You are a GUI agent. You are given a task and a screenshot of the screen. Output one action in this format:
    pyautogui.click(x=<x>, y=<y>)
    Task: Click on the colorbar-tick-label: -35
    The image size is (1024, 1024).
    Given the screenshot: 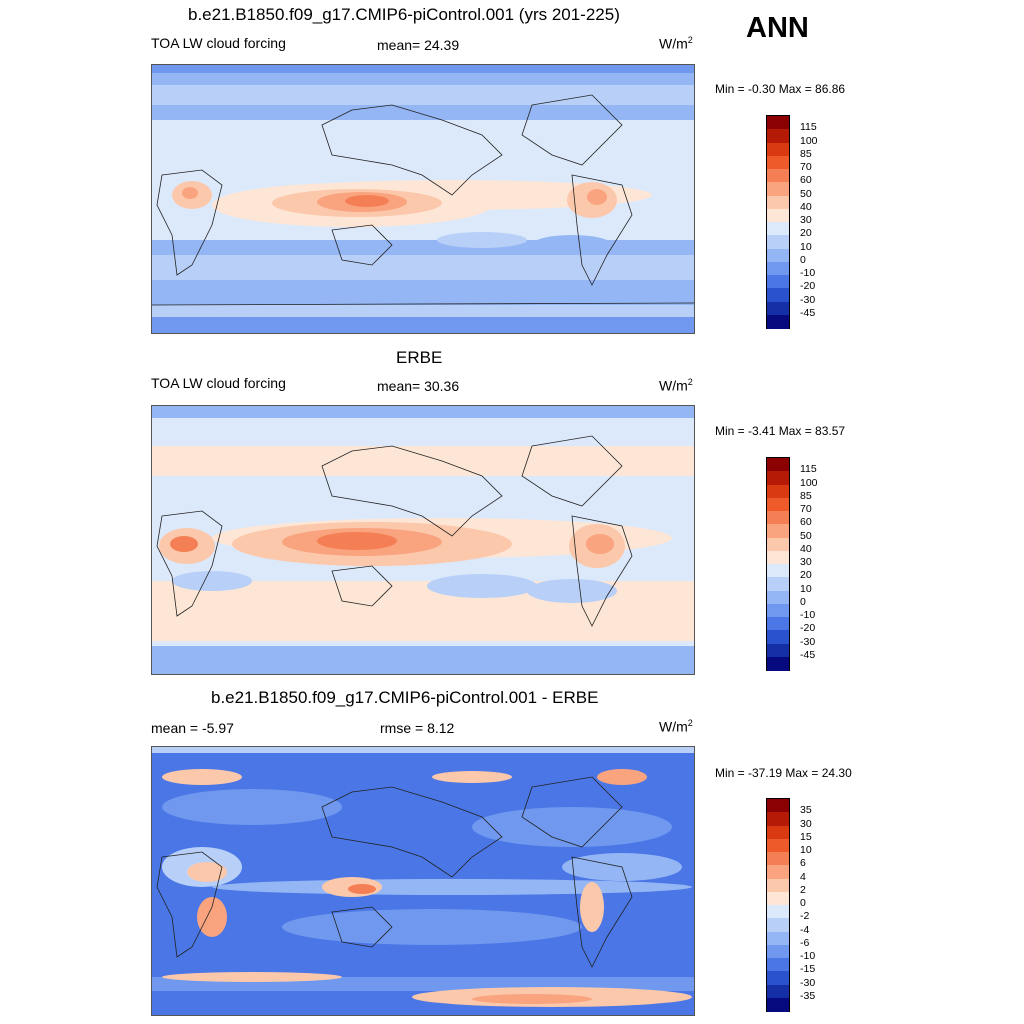 What is the action you would take?
    pyautogui.click(x=808, y=995)
    